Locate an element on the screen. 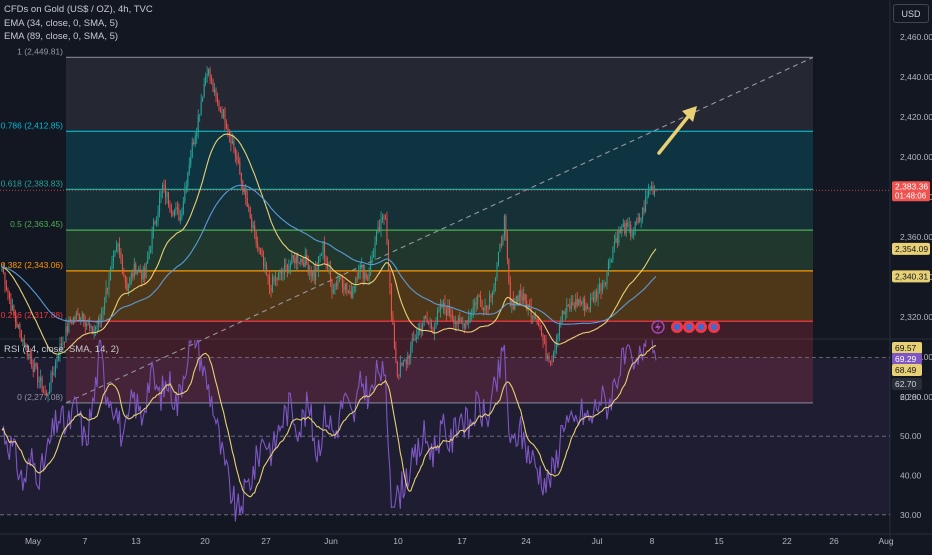 Image resolution: width=932 pixels, height=555 pixels. symbol-title: CFDs on Gold (US$ / OZ), 4h, TVC is located at coordinates (78, 9).